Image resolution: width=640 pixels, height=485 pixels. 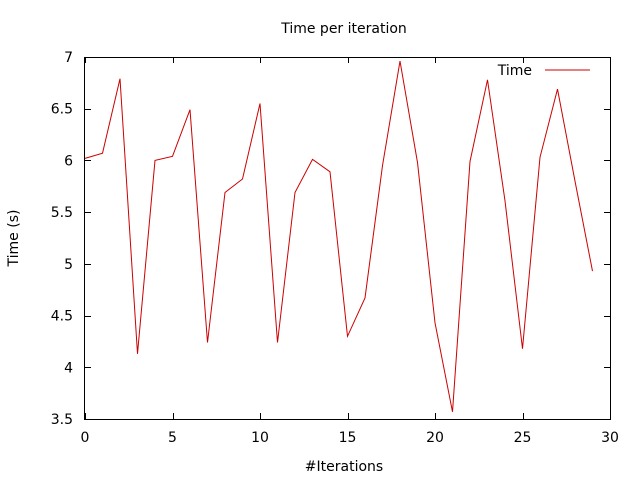 I want to click on x-tick-label: 15, so click(x=348, y=438).